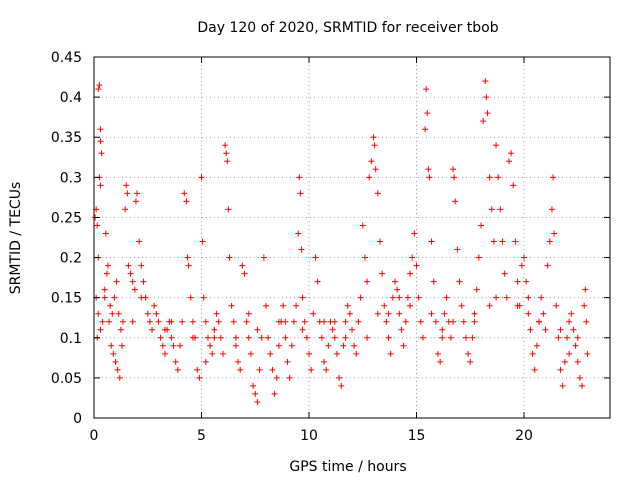 The height and width of the screenshot is (480, 640). What do you see at coordinates (71, 259) in the screenshot?
I see `y-tick-label: 0.2` at bounding box center [71, 259].